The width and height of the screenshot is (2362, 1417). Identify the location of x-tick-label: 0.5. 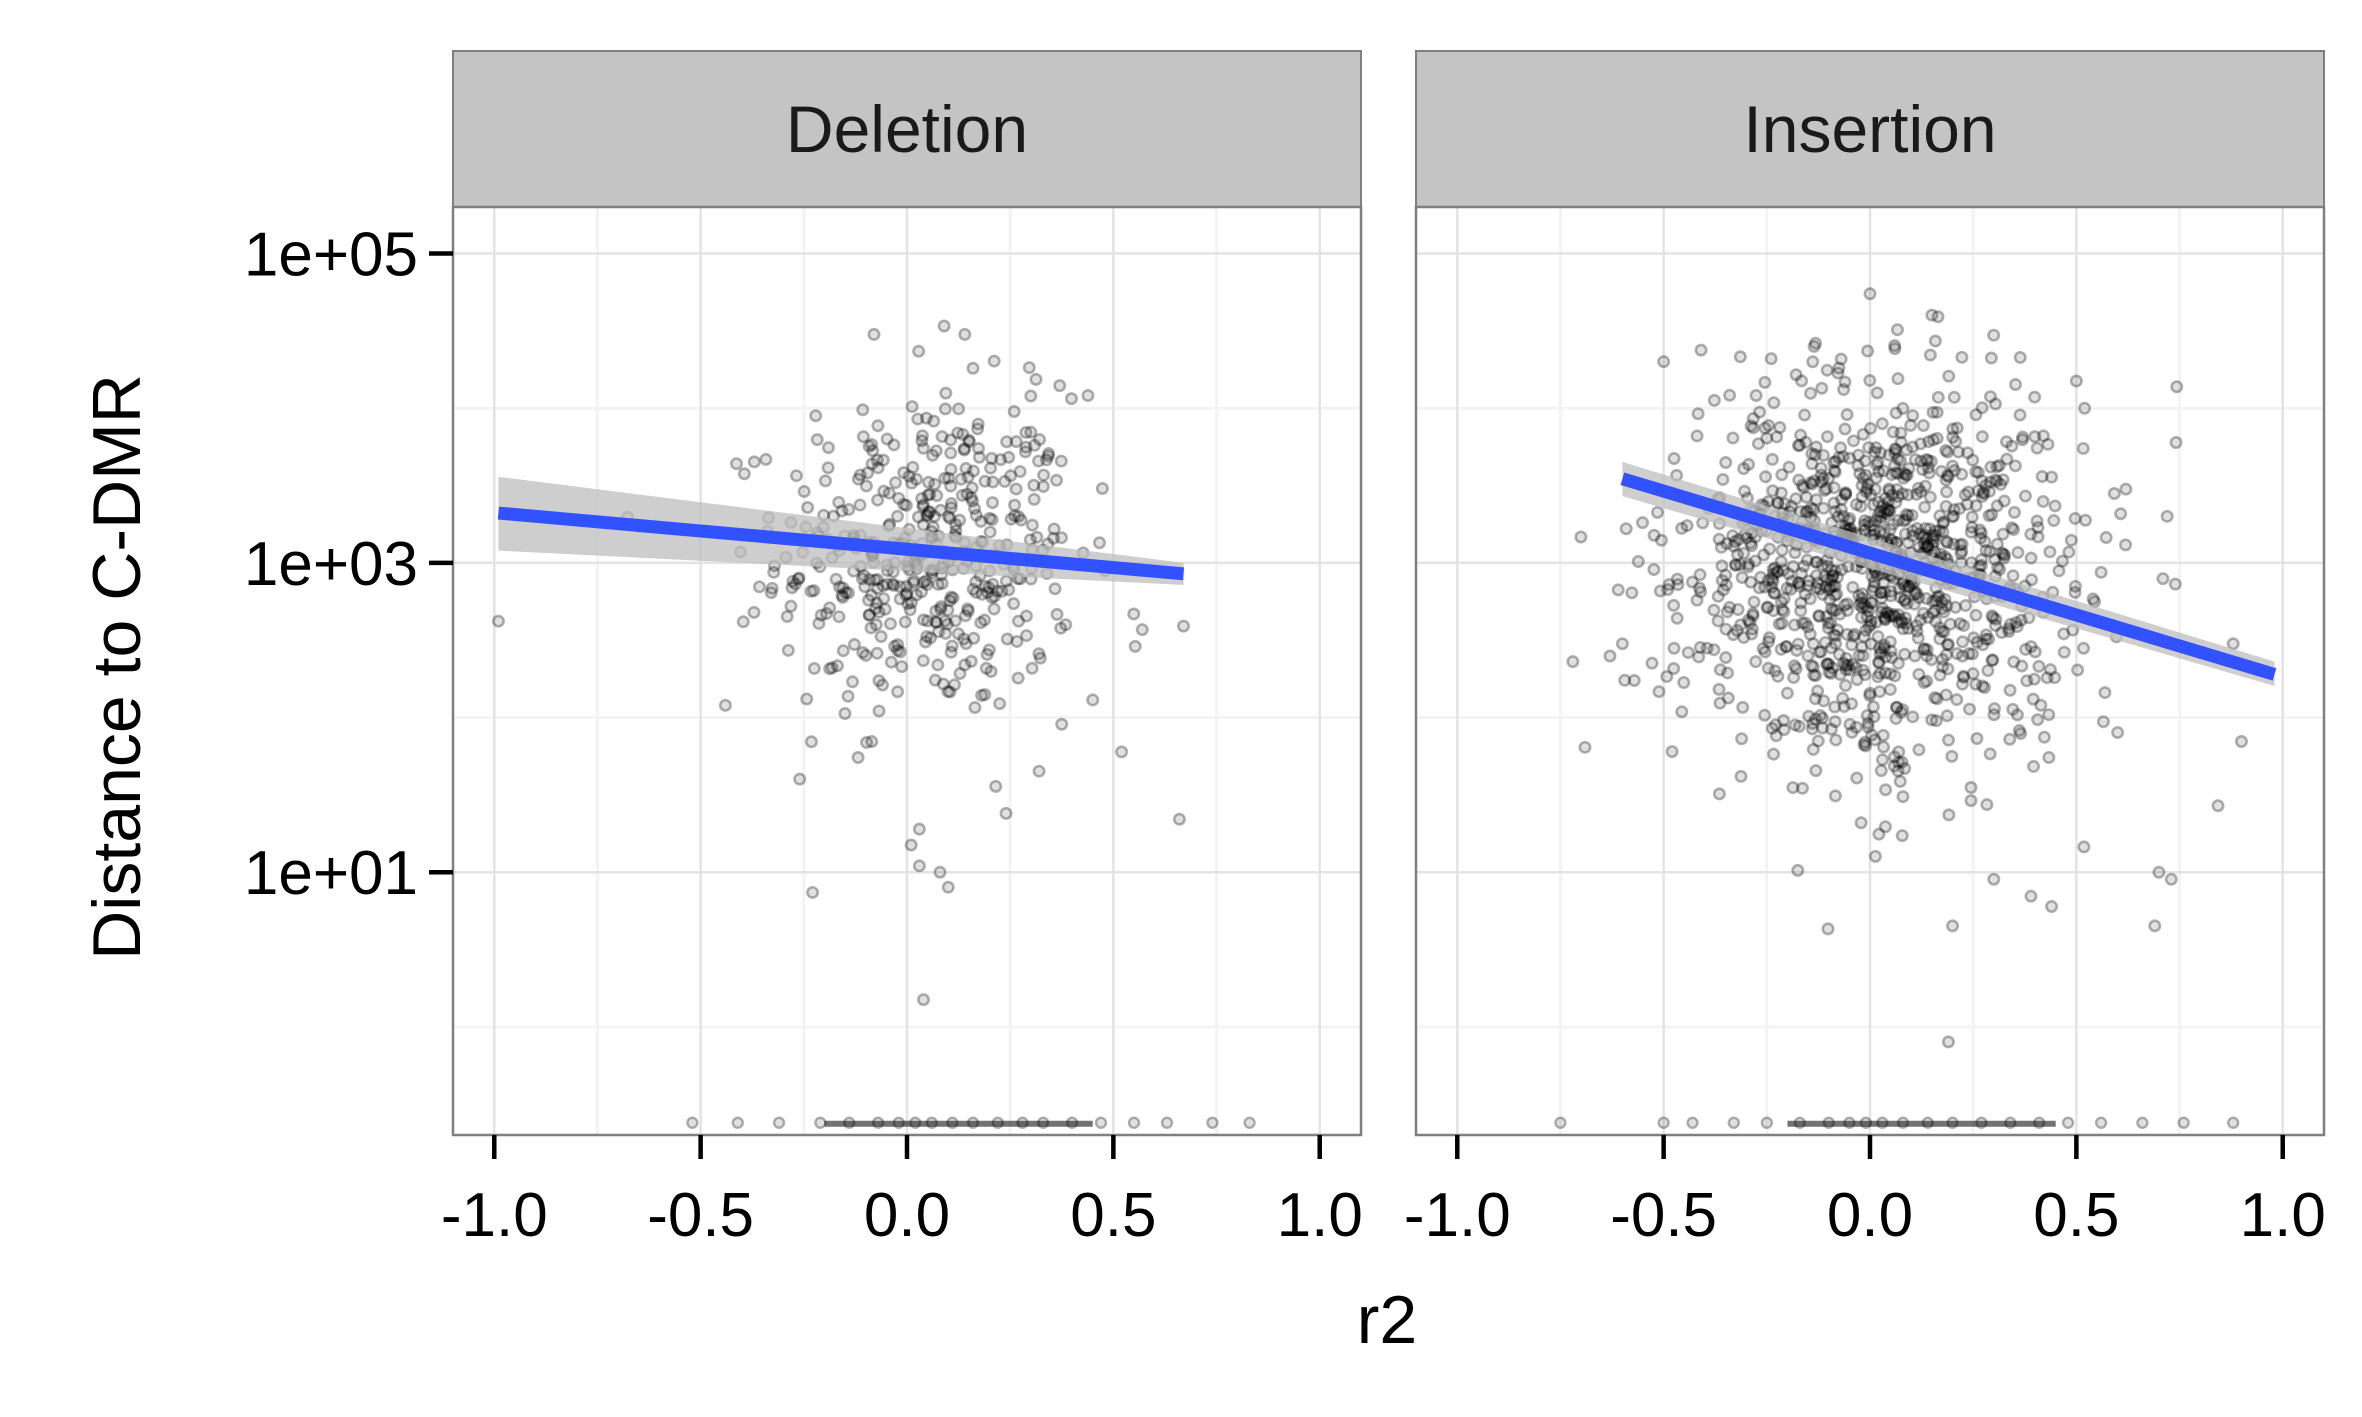
(1113, 1215).